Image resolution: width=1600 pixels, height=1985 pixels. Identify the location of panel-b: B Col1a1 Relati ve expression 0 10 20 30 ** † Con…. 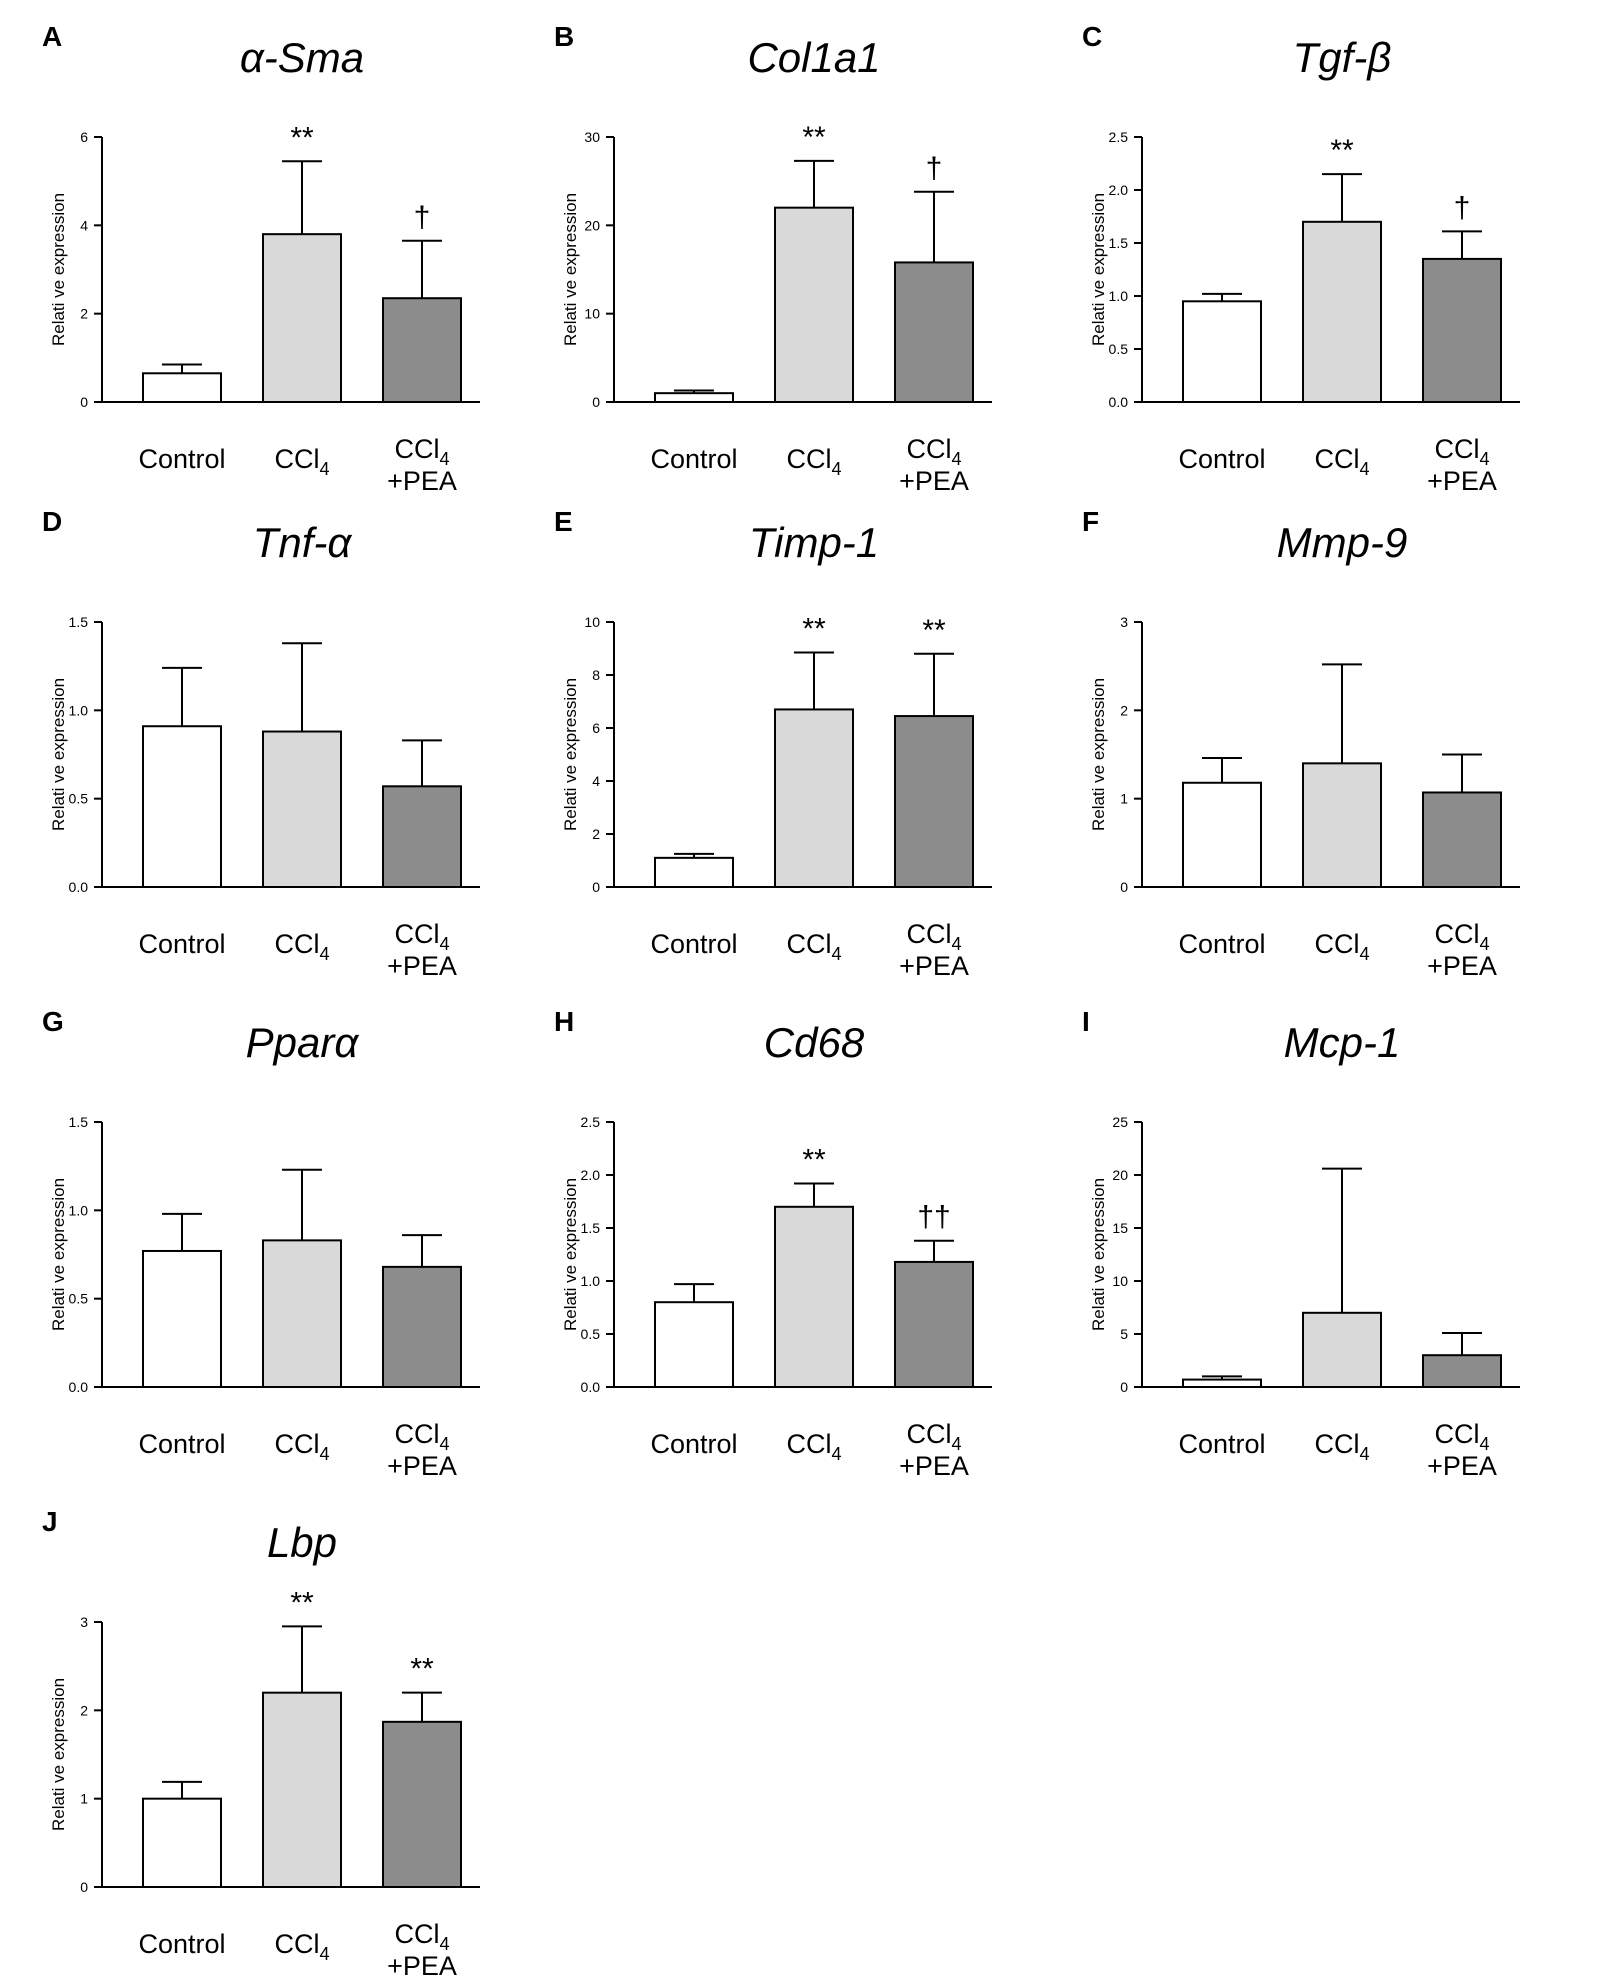
(773, 258).